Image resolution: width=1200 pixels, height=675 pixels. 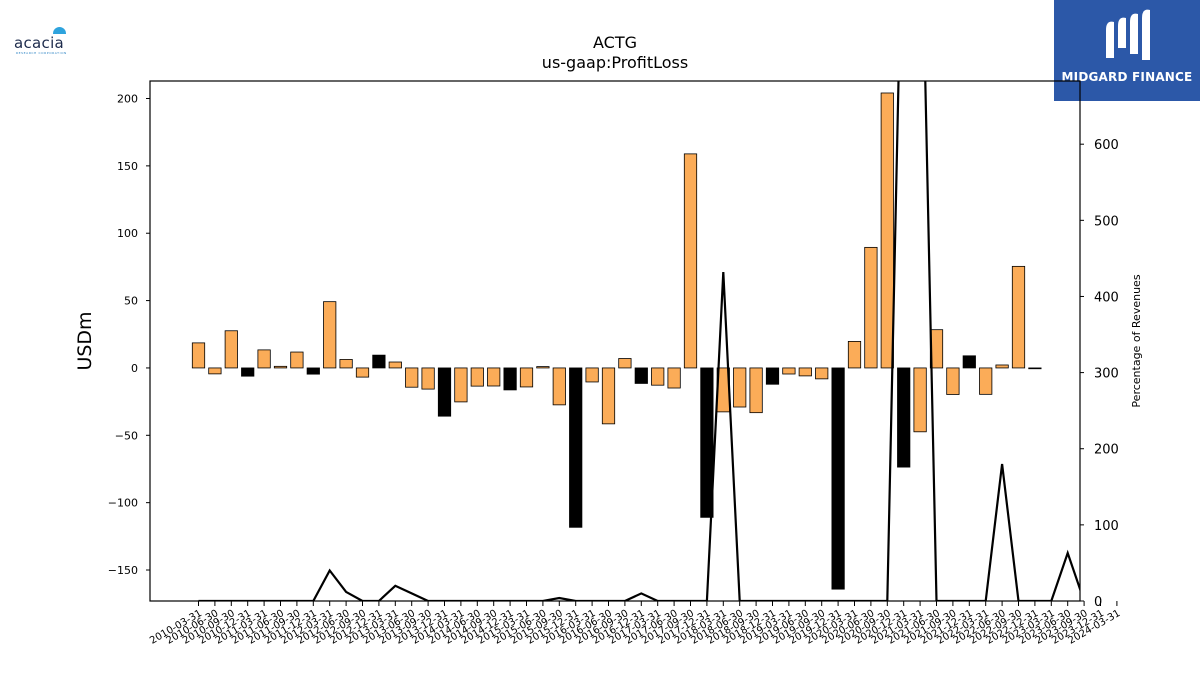 I want to click on y-axis-label-right: Percentage of Revenues, so click(x=1136, y=340).